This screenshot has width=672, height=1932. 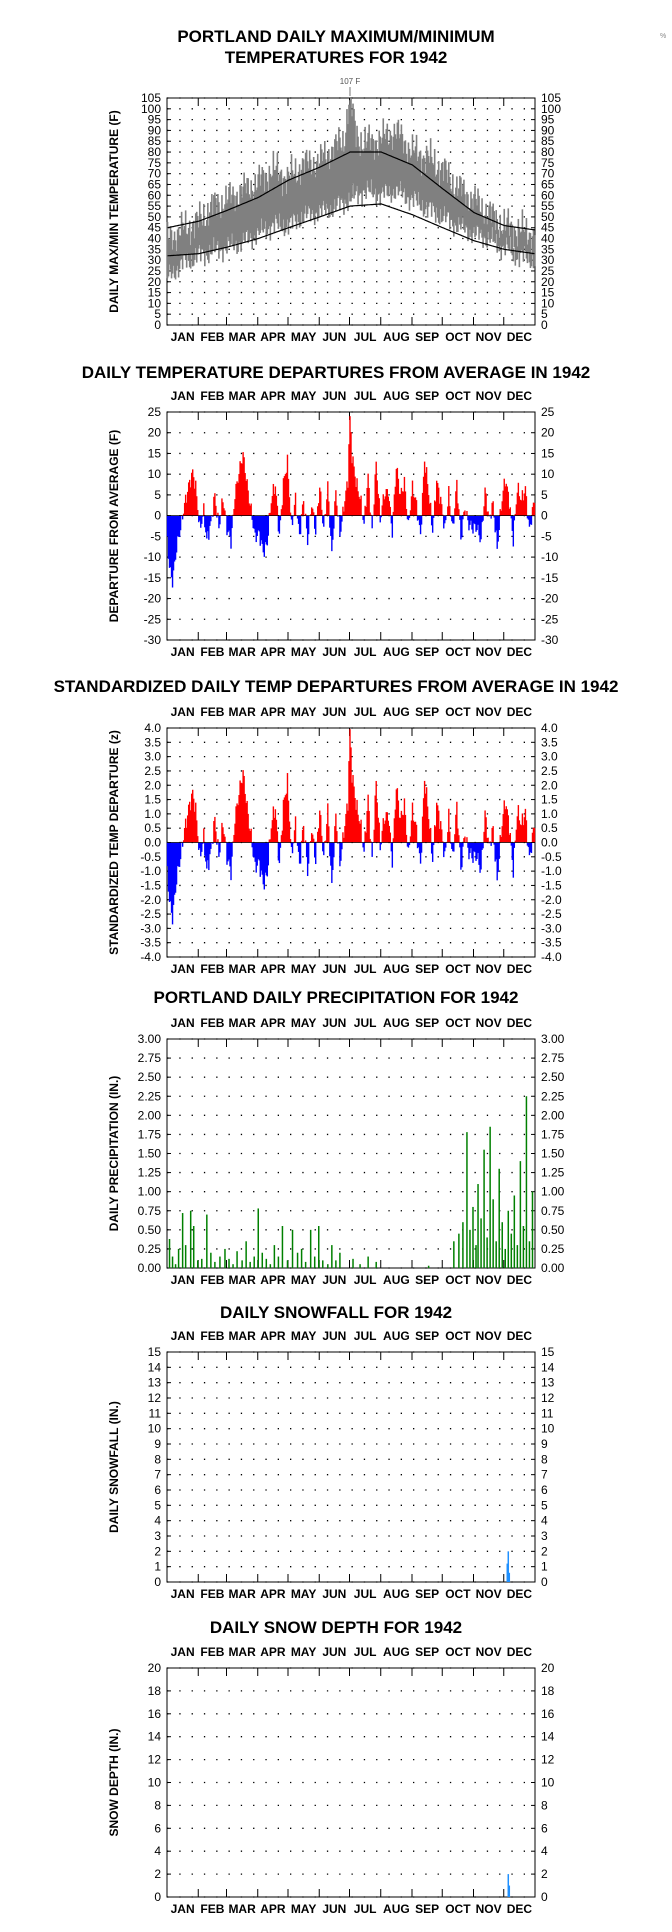 What do you see at coordinates (548, 184) in the screenshot?
I see `y-tick-label: 65` at bounding box center [548, 184].